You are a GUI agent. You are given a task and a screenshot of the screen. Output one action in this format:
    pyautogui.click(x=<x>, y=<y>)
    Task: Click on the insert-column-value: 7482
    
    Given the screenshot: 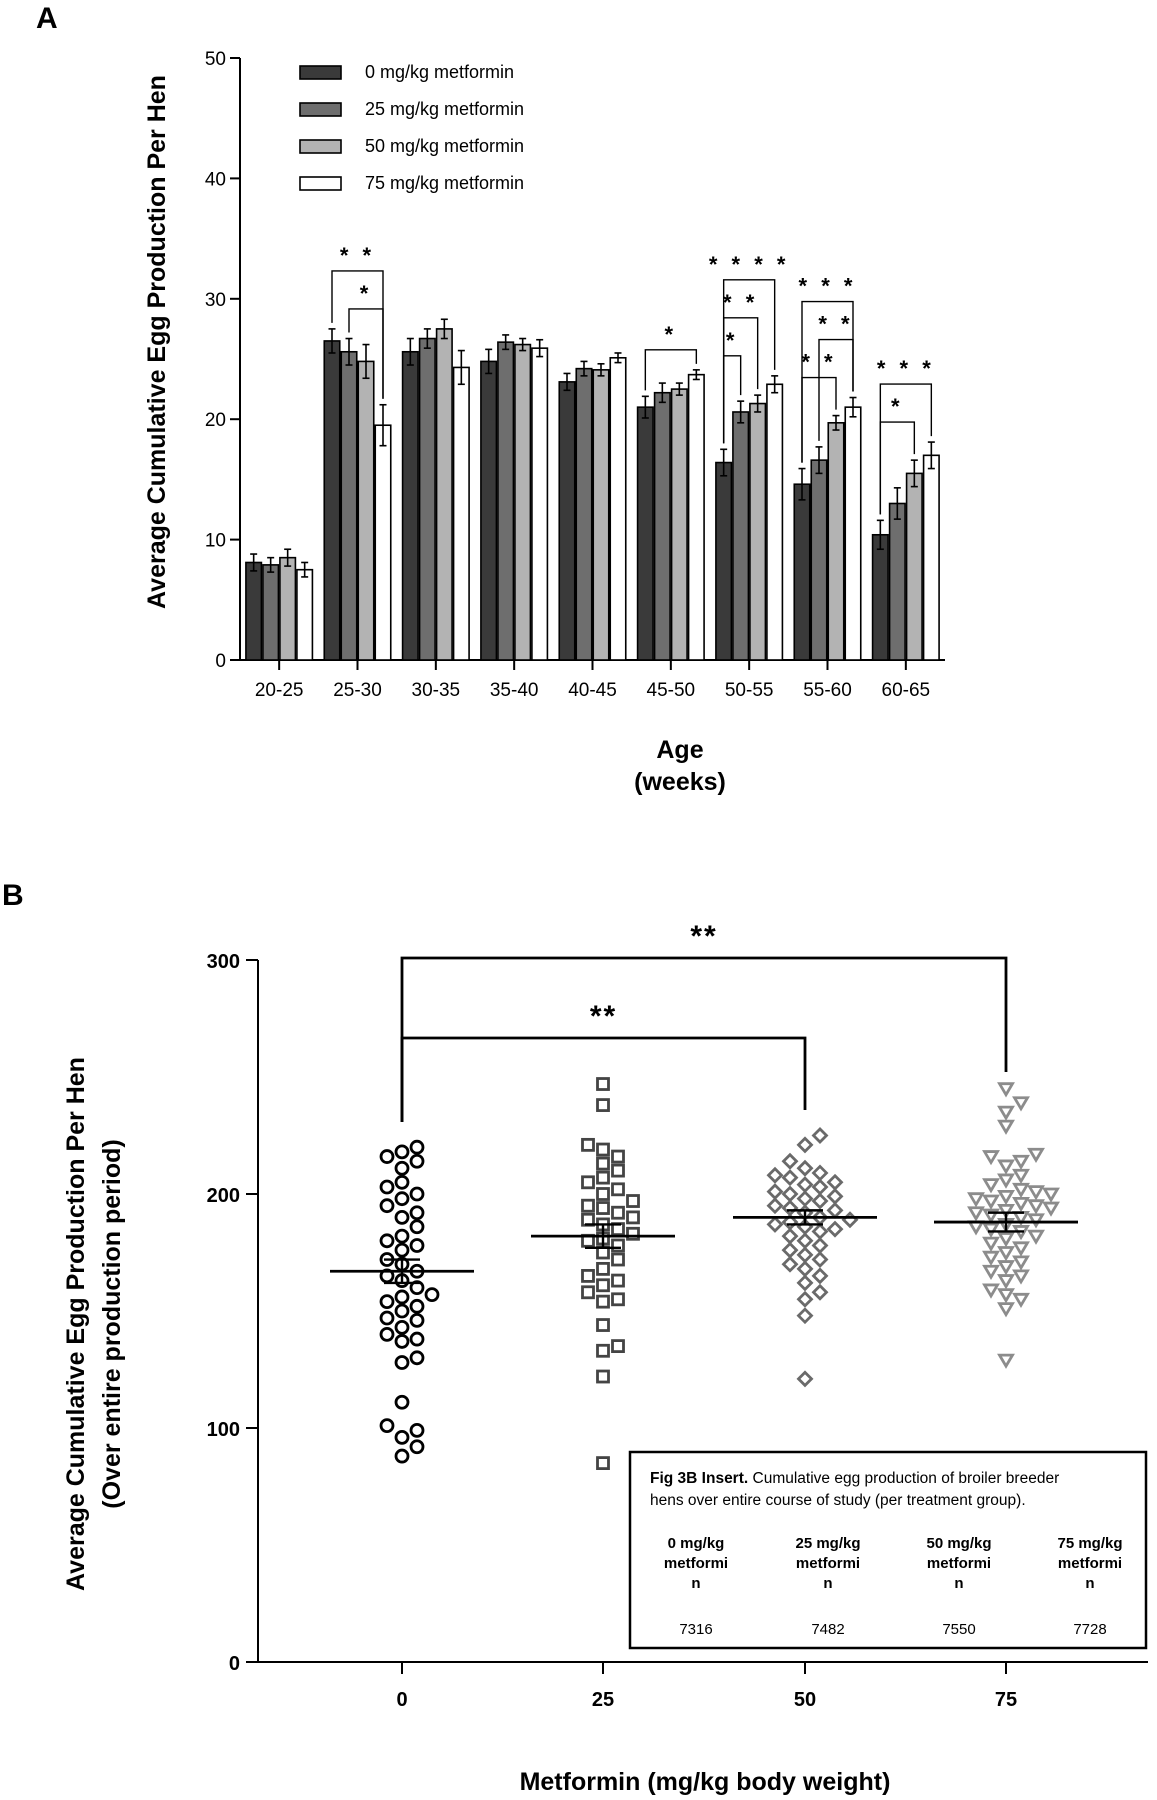 What is the action you would take?
    pyautogui.click(x=827, y=1629)
    